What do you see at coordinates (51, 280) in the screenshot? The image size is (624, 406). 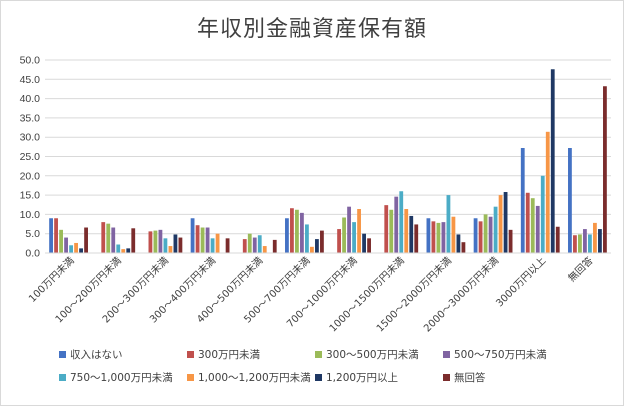 I see `x-tick-label: 100万円未満` at bounding box center [51, 280].